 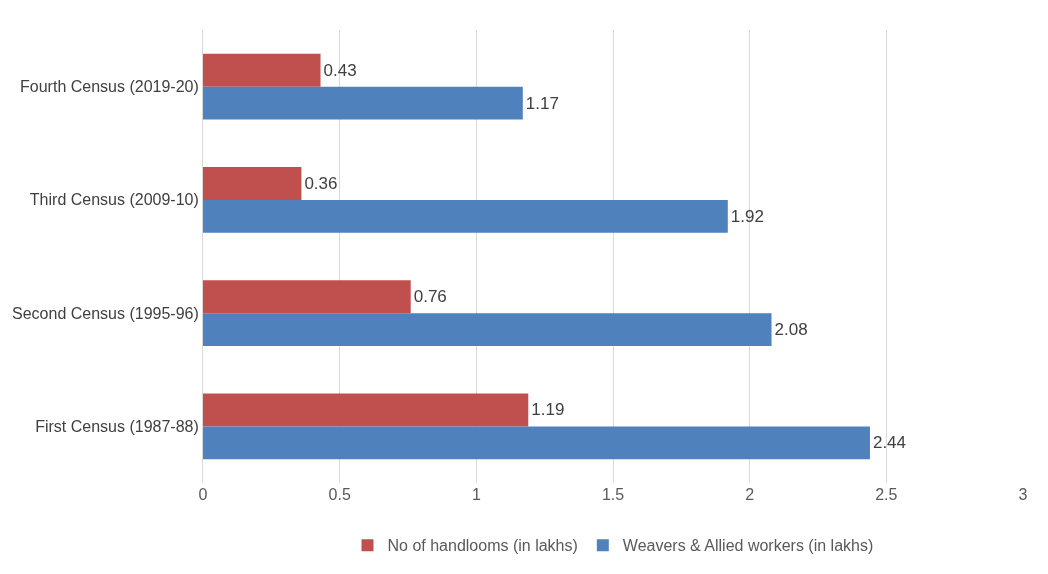 What do you see at coordinates (430, 297) in the screenshot?
I see `data-label: 0.76` at bounding box center [430, 297].